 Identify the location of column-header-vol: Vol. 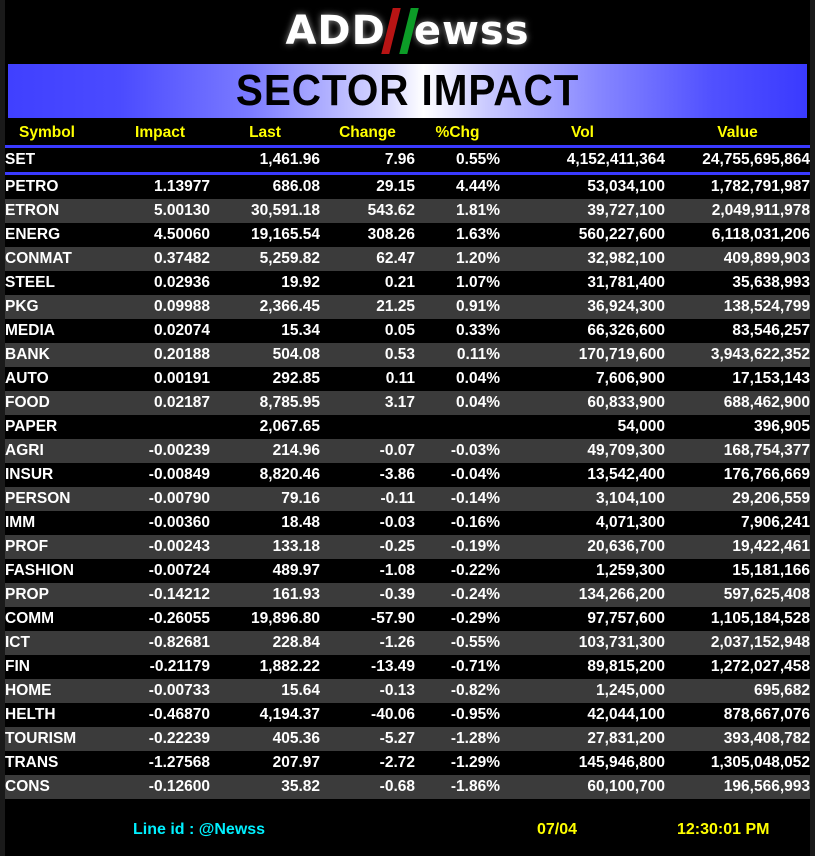
(582, 132).